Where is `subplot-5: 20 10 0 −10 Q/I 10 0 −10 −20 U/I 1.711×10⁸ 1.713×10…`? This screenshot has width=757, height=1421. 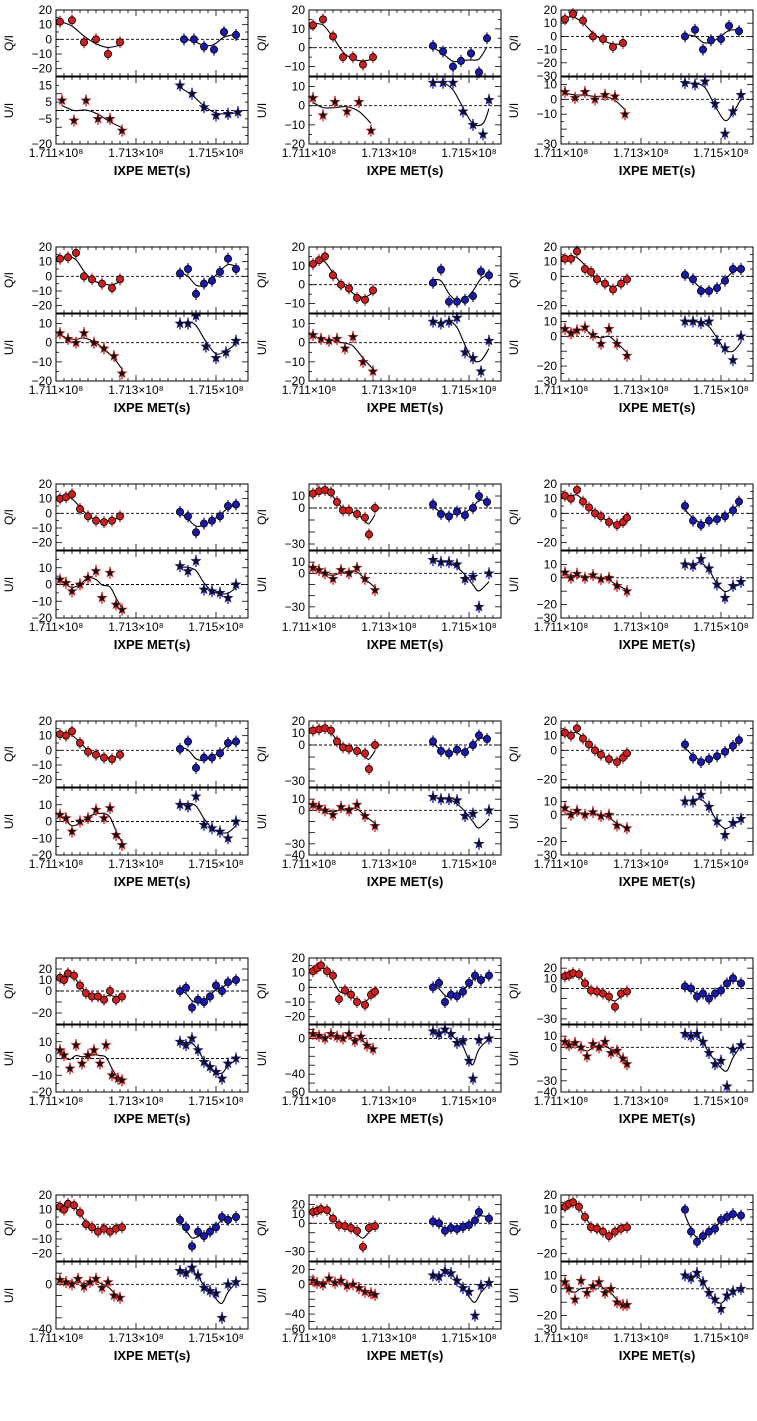
subplot-5: 20 10 0 −10 Q/I 10 0 −10 −20 U/I 1.711×10⁸ 1.713×10… is located at coordinates (379, 355).